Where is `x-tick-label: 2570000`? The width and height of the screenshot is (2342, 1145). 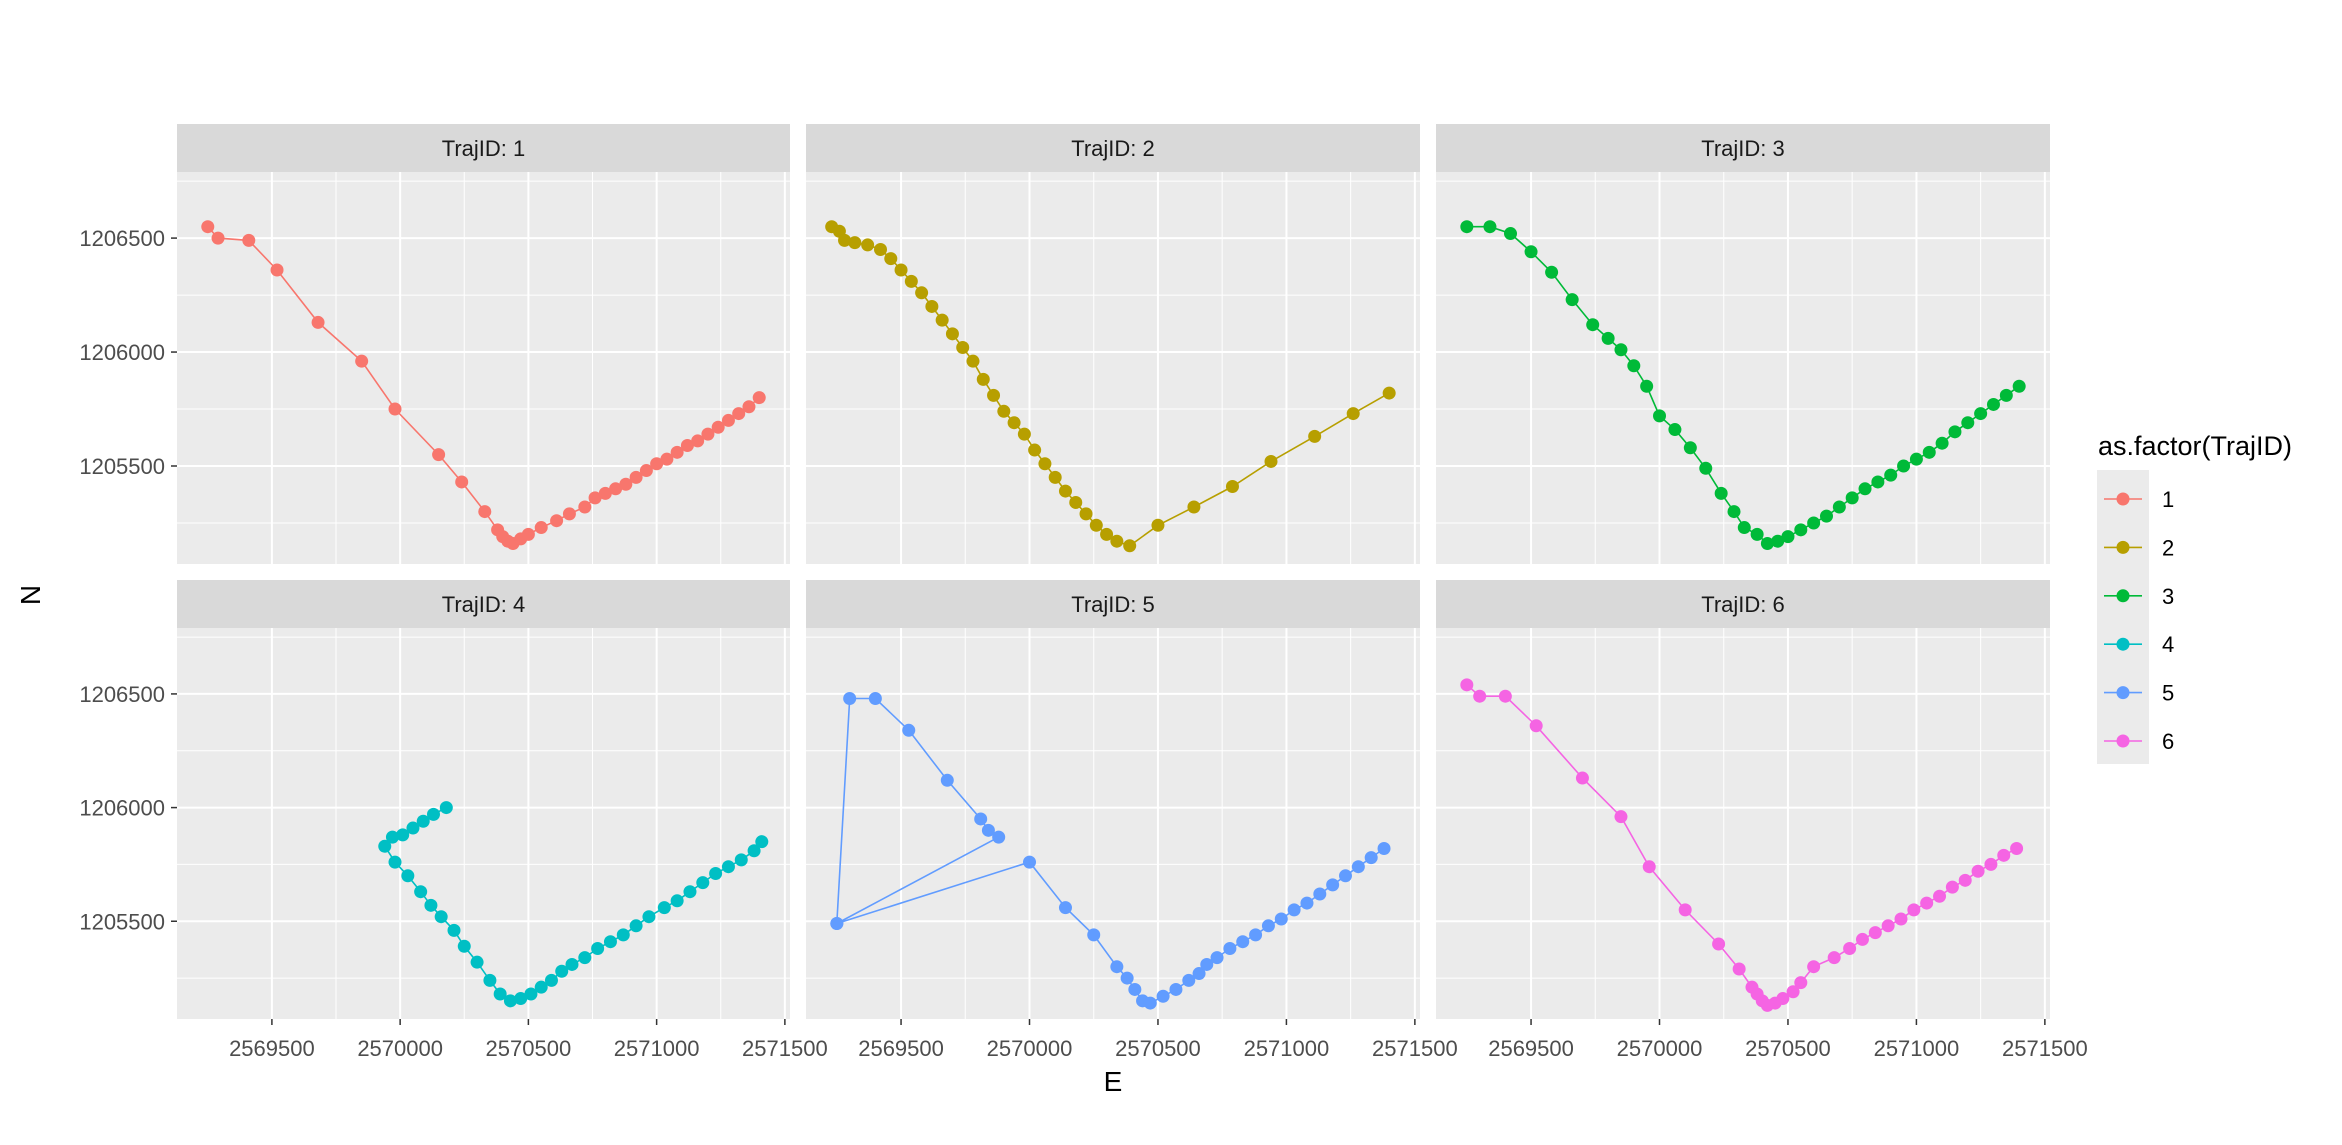 x-tick-label: 2570000 is located at coordinates (1660, 1048).